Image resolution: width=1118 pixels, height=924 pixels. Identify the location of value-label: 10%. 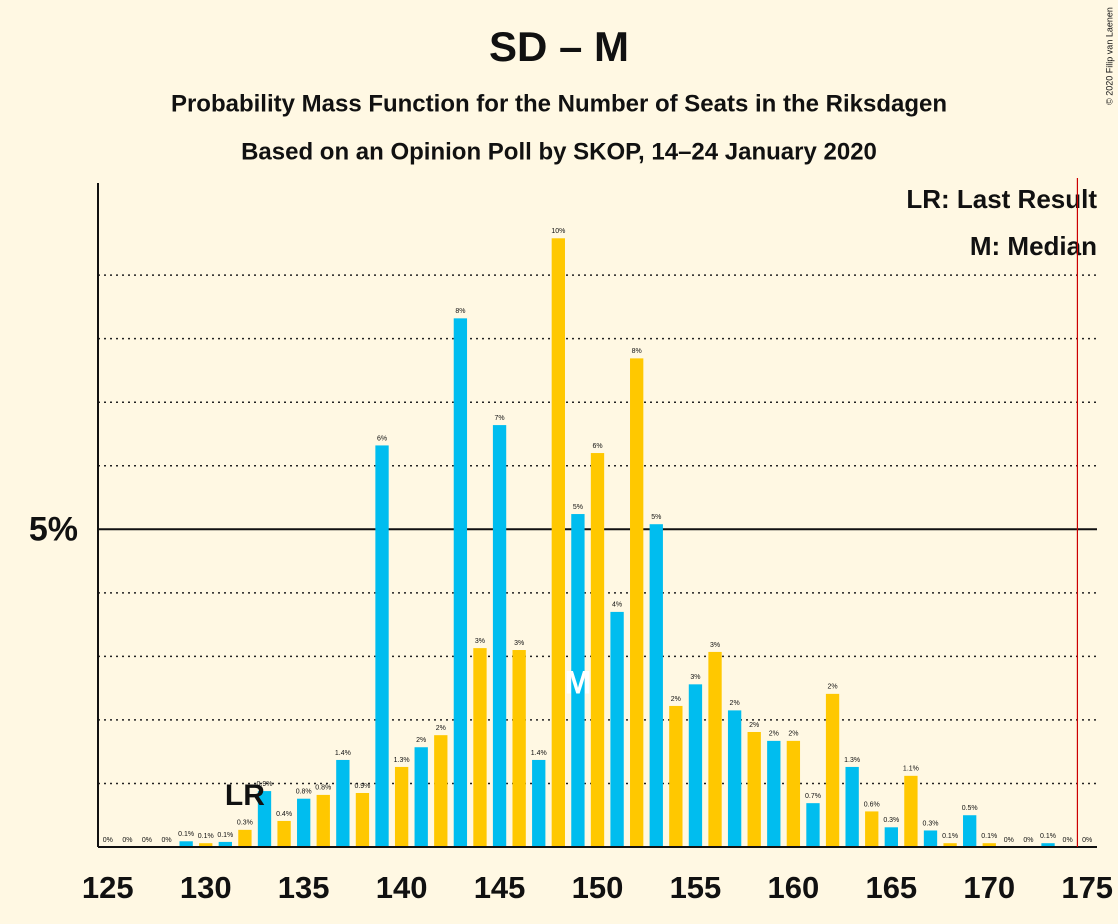
(558, 231).